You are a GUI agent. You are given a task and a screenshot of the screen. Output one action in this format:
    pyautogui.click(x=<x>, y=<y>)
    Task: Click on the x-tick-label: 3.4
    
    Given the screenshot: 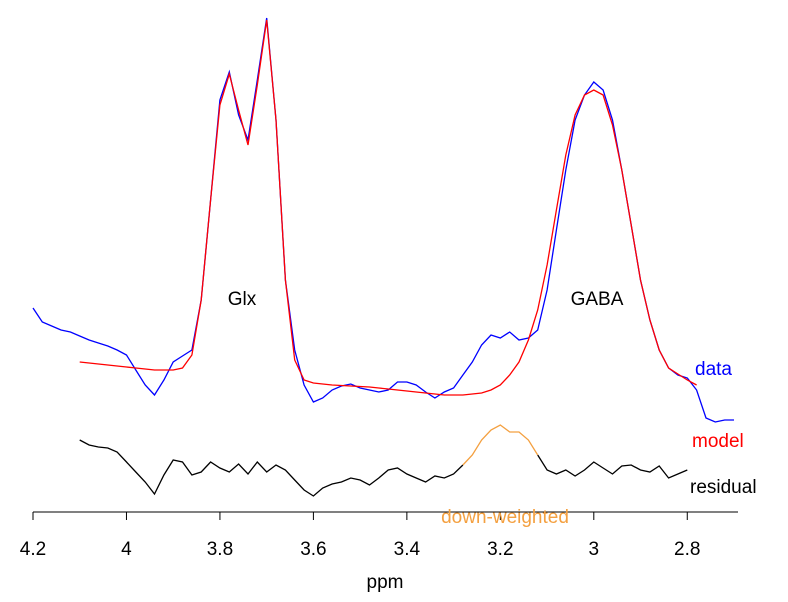 What is the action you would take?
    pyautogui.click(x=407, y=549)
    